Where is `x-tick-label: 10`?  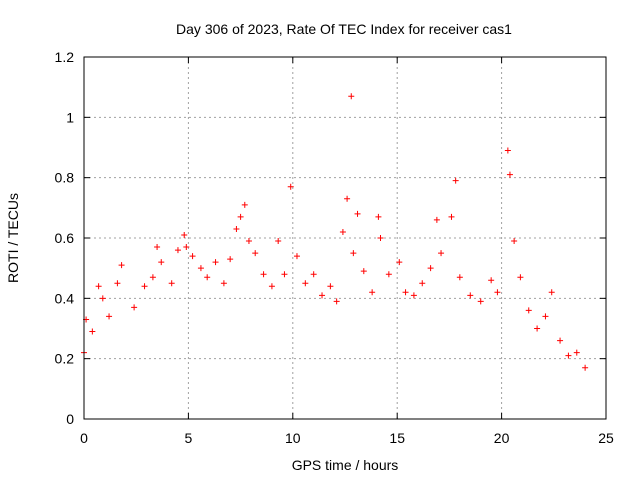 x-tick-label: 10 is located at coordinates (293, 438).